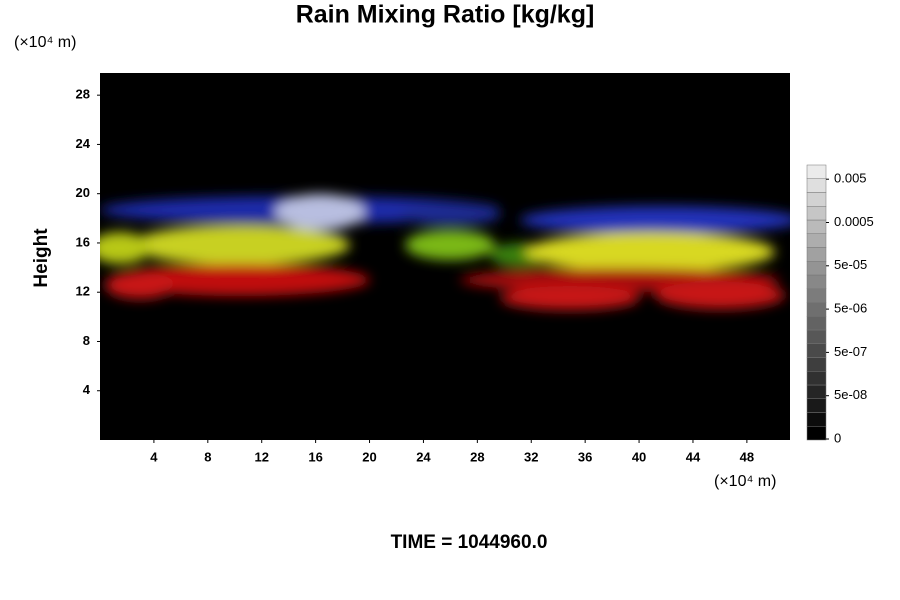 The image size is (900, 600). Describe the element at coordinates (445, 15) in the screenshot. I see `chart-title: Rain Mixing Ratio [kg/kg]` at that location.